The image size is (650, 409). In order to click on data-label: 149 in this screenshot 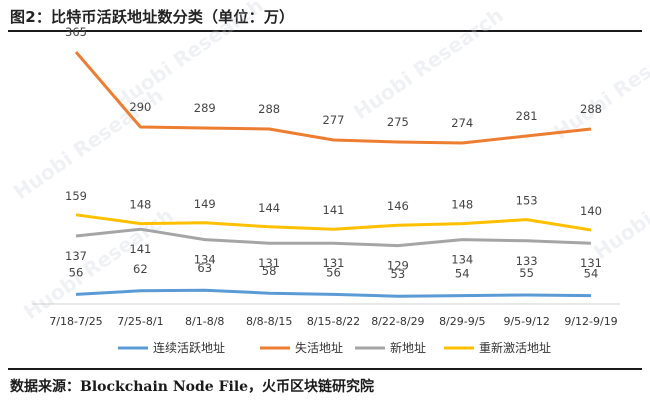, I will do `click(205, 204)`.